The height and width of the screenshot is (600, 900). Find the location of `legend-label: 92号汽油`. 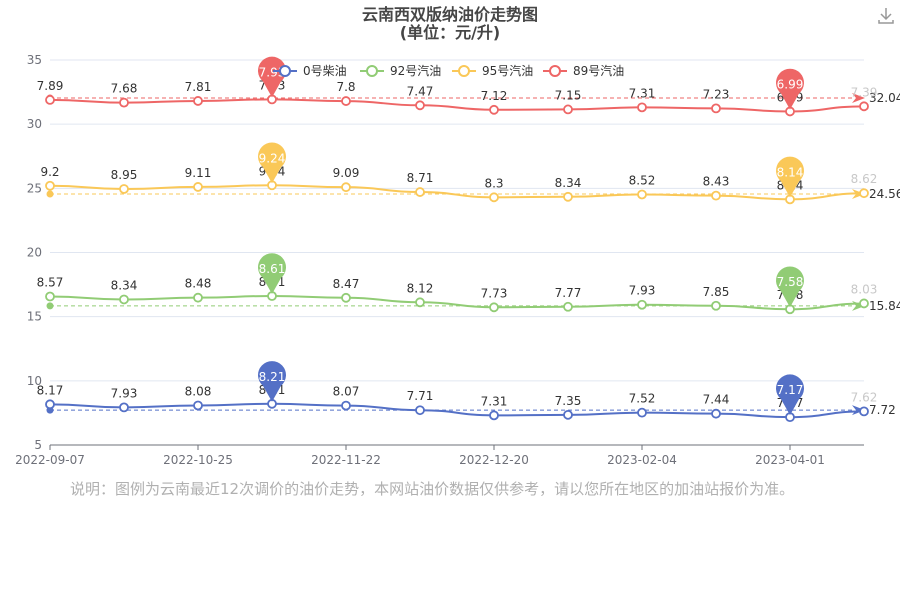

legend-label: 92号汽油 is located at coordinates (415, 70).